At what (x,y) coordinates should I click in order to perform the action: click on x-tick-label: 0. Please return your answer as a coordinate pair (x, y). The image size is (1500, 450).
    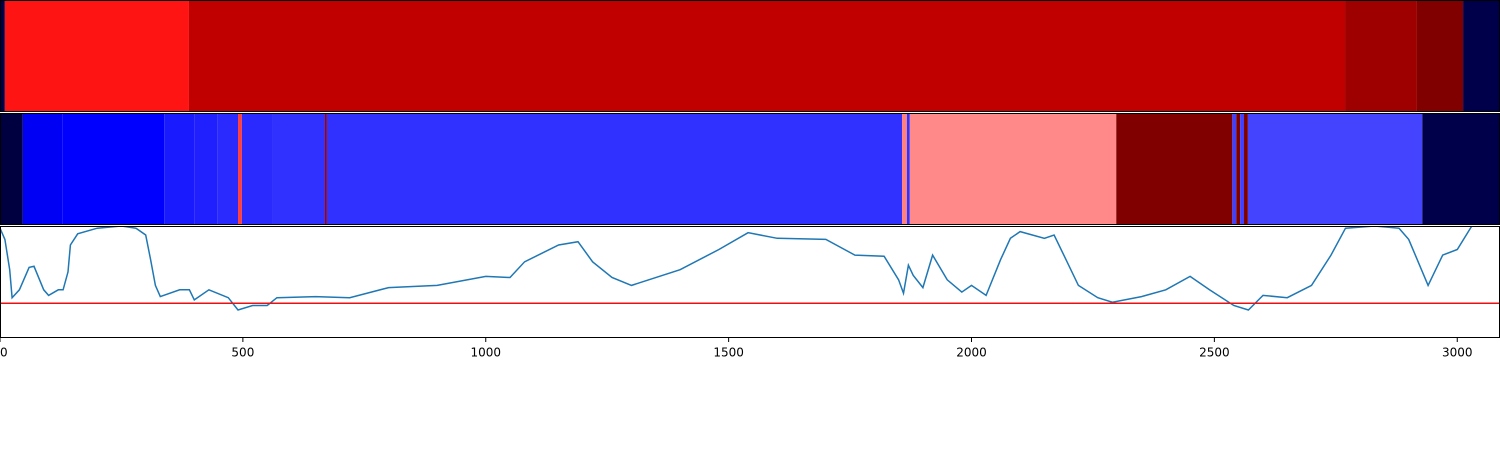
    Looking at the image, I should click on (4, 353).